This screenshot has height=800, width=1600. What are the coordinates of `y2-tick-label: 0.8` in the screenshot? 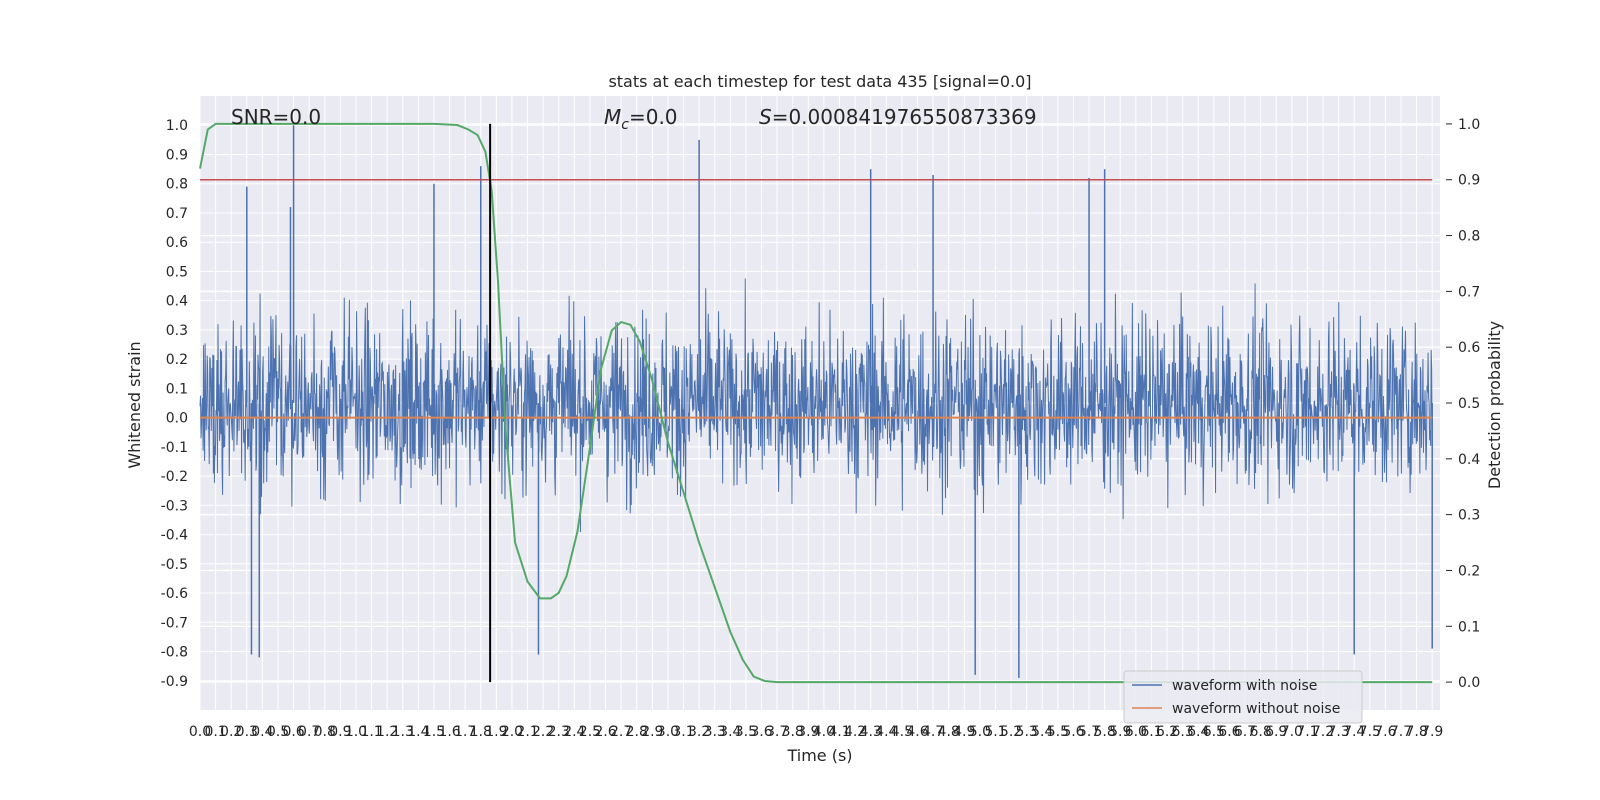 It's located at (1469, 237).